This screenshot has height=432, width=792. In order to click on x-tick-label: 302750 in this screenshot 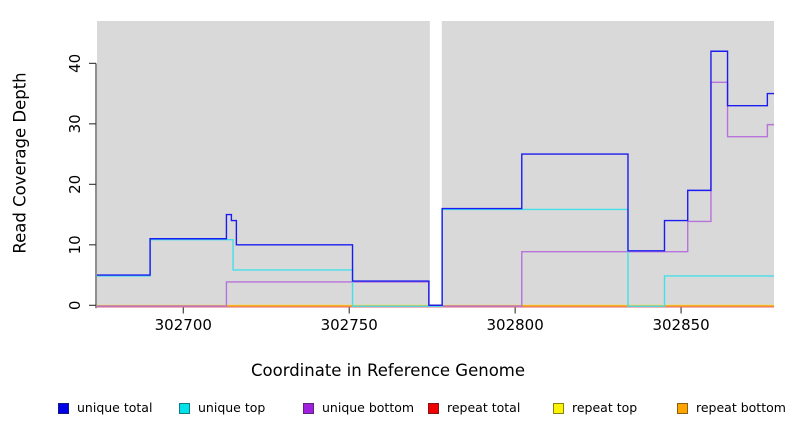, I will do `click(349, 325)`.